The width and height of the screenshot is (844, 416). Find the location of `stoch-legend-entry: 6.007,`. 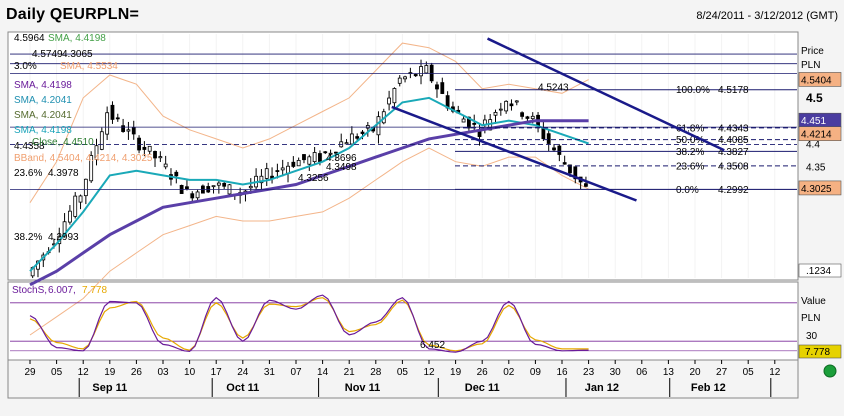

stoch-legend-entry: 6.007, is located at coordinates (62, 290).